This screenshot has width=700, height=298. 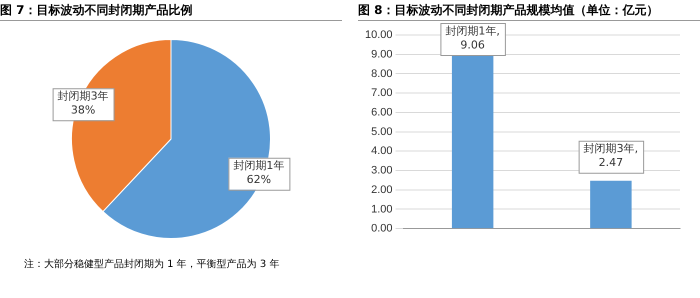 What do you see at coordinates (382, 228) in the screenshot?
I see `y-tick-label: 0.00` at bounding box center [382, 228].